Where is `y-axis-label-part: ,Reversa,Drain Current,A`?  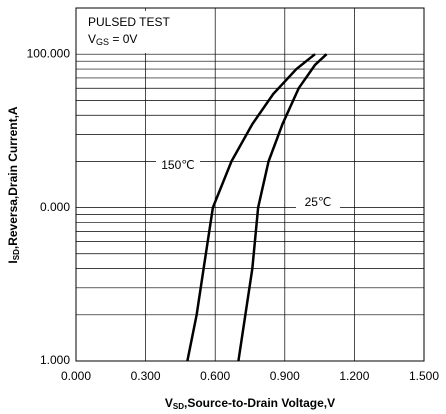
y-axis-label-part: ,Reversa,Drain Current,A is located at coordinates (13, 177).